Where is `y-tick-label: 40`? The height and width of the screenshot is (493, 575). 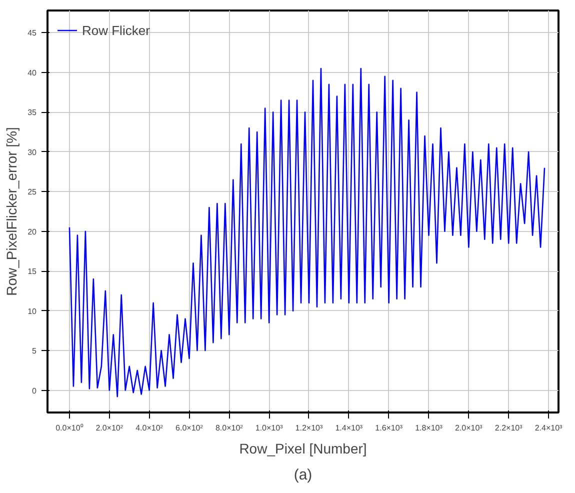
y-tick-label: 40 is located at coordinates (33, 73).